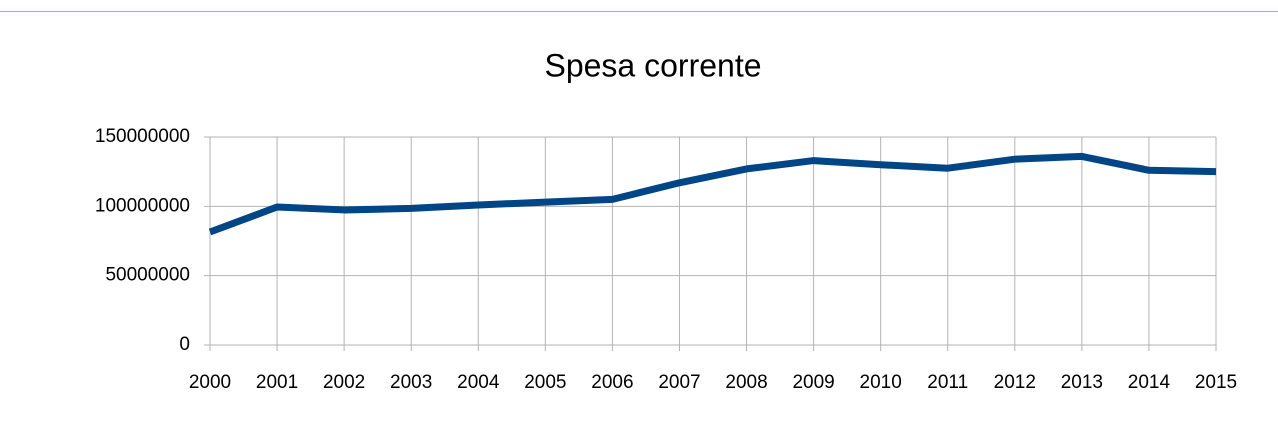 The image size is (1278, 432). What do you see at coordinates (1015, 382) in the screenshot?
I see `x-tick-label: 2012` at bounding box center [1015, 382].